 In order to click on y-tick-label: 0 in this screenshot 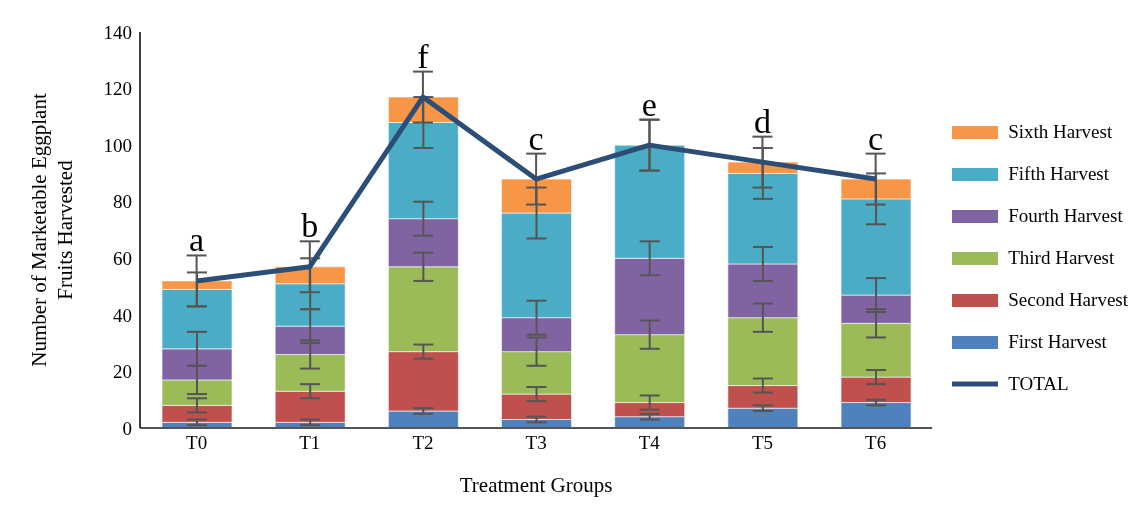, I will do `click(127, 428)`.